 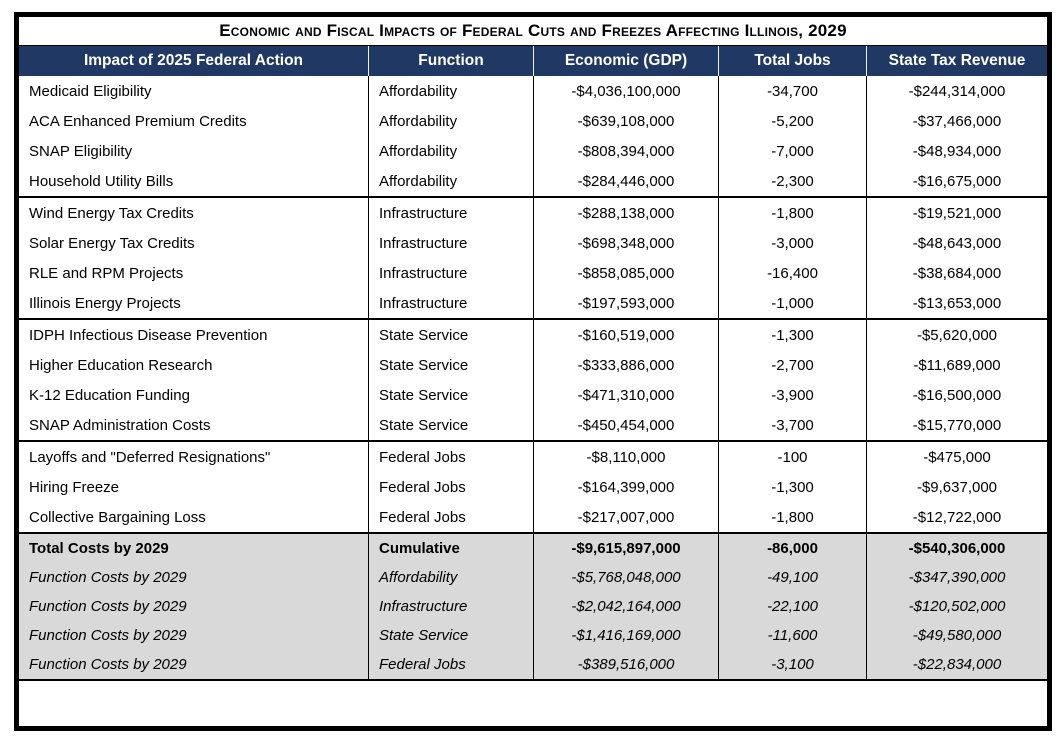 I want to click on cell-gdp: -$5,768,048,000, so click(x=625, y=577).